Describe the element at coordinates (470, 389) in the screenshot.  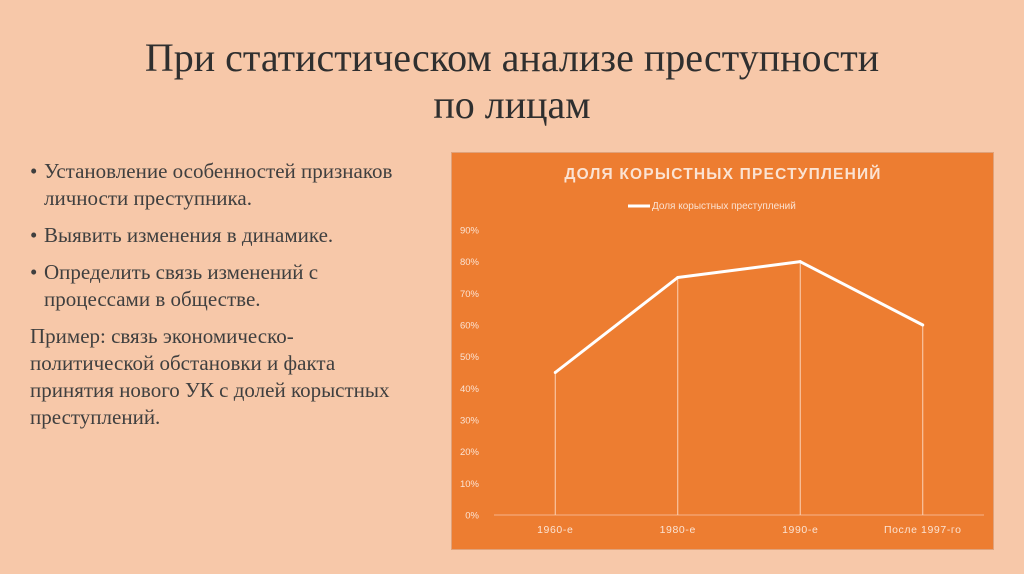
I see `y-tick-label: 40%` at that location.